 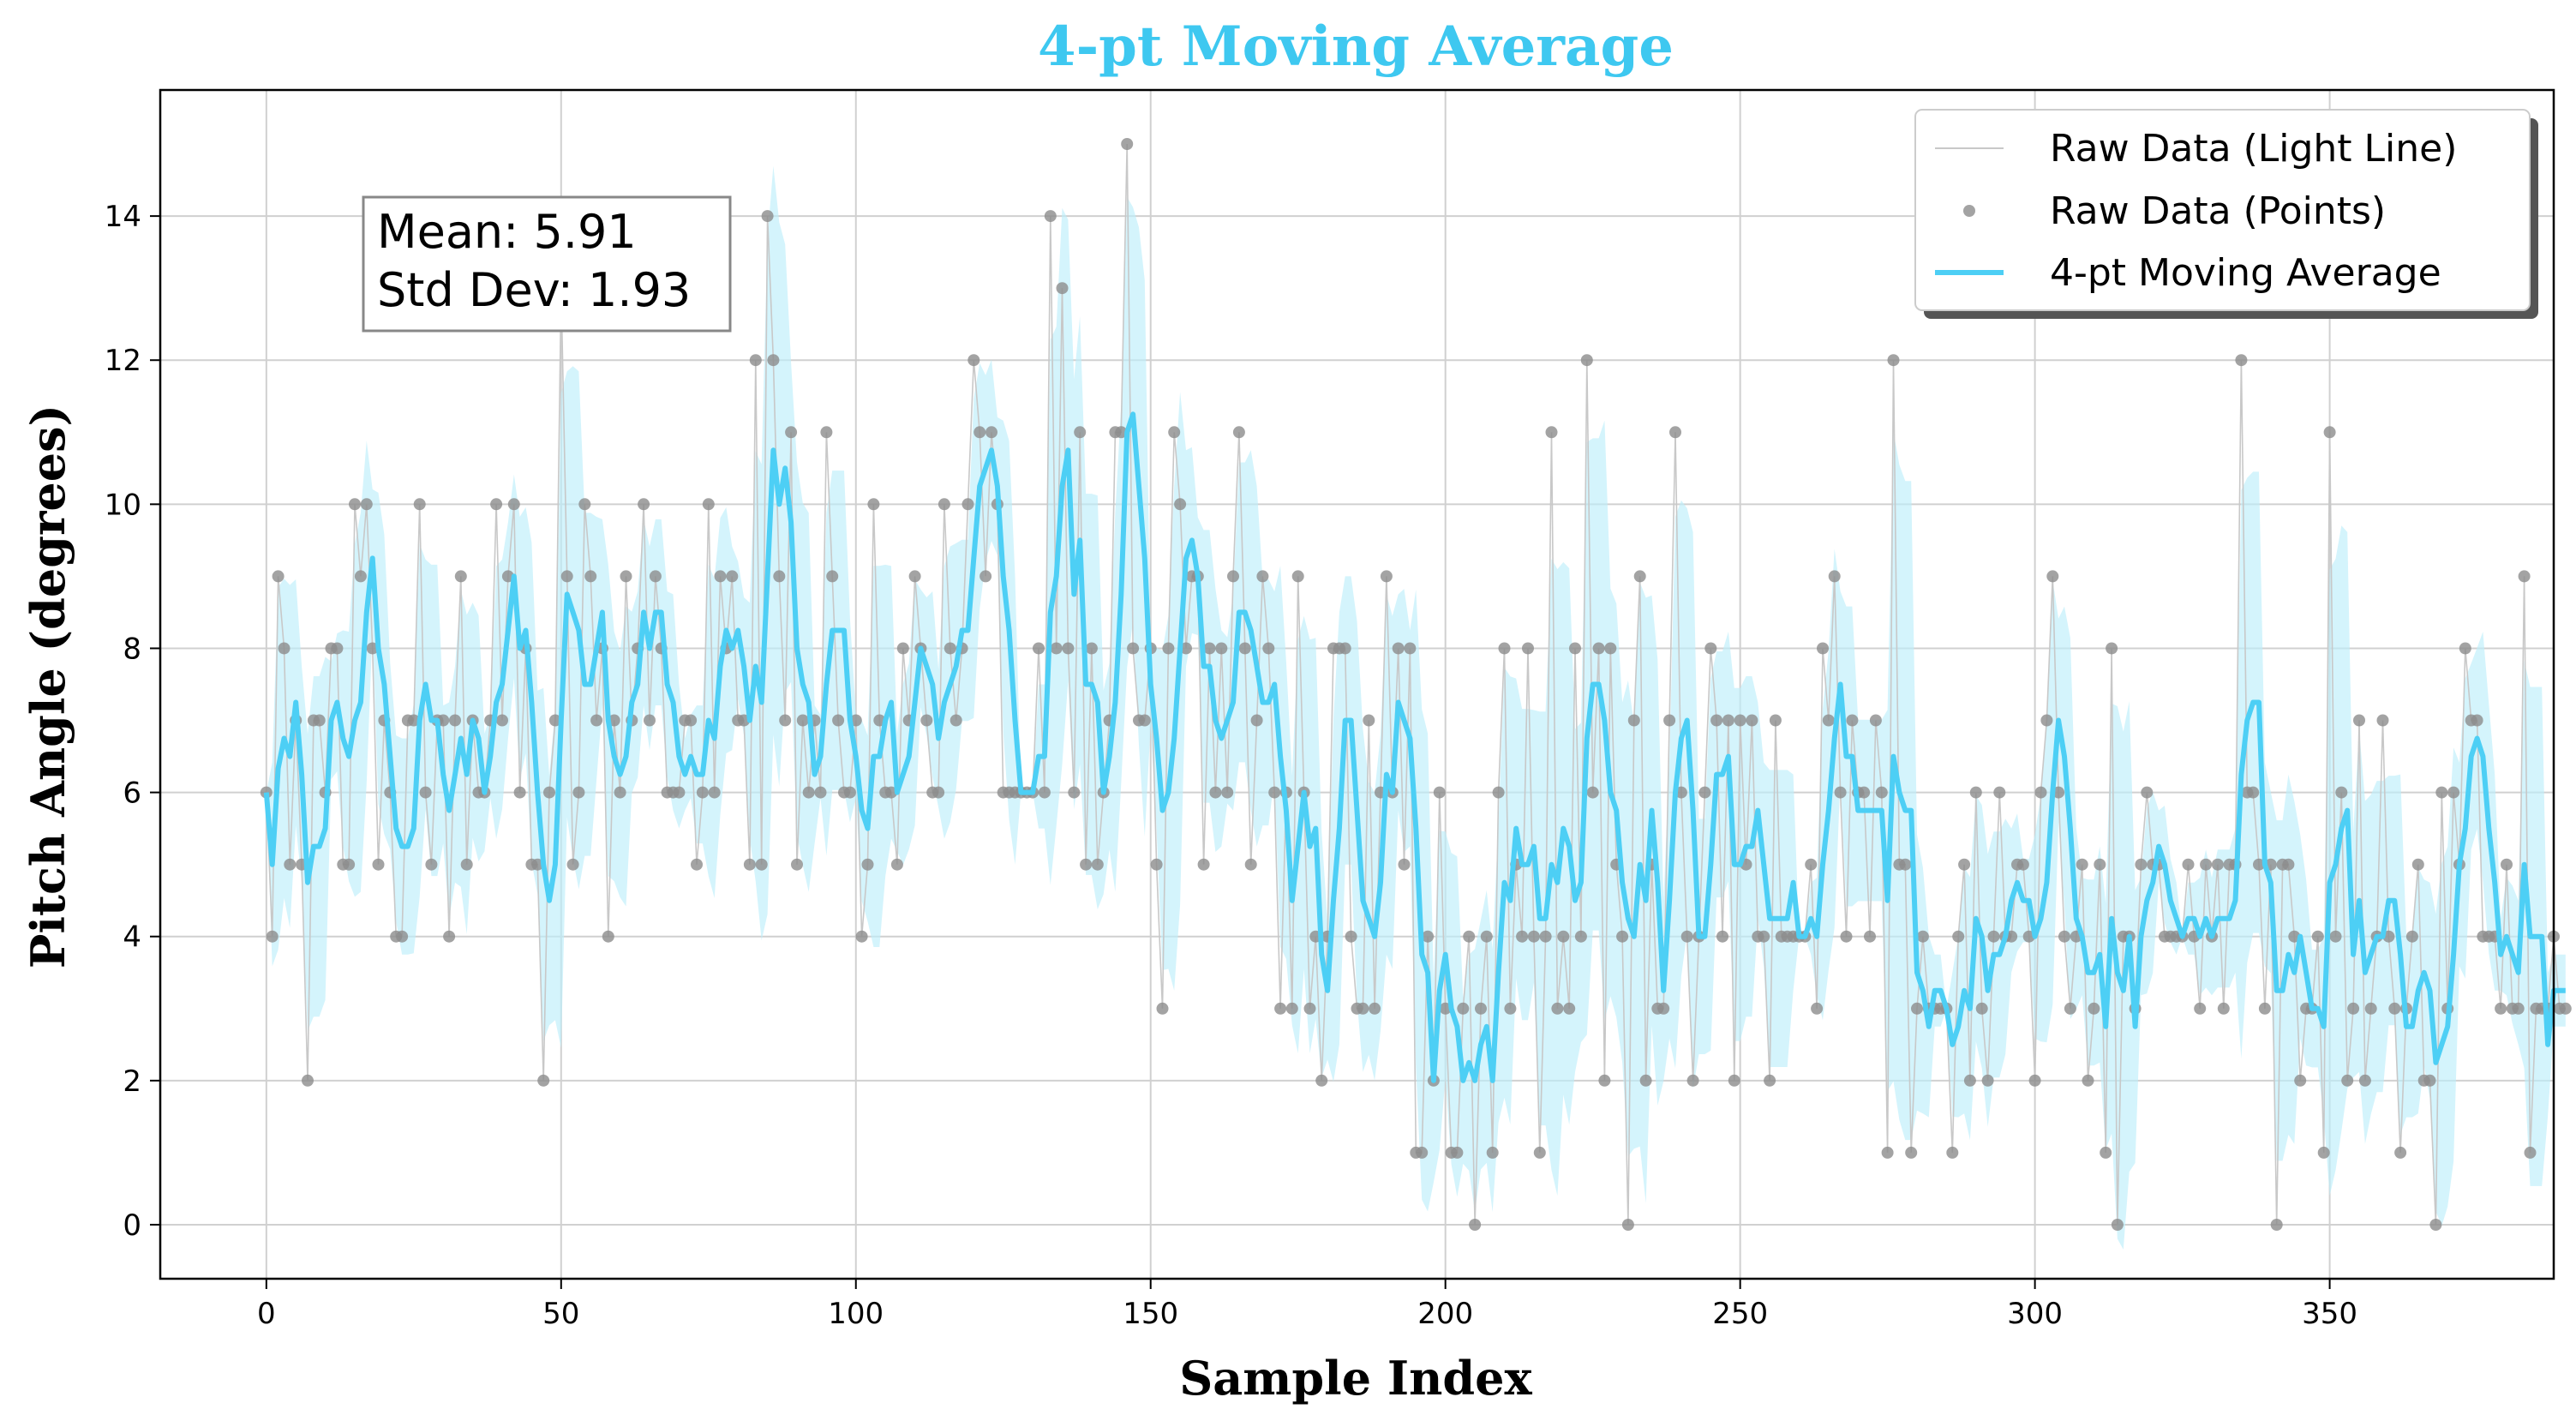 I want to click on x-axis-ticks: 0 50 100 150 200 250 300 350, so click(x=1307, y=1305).